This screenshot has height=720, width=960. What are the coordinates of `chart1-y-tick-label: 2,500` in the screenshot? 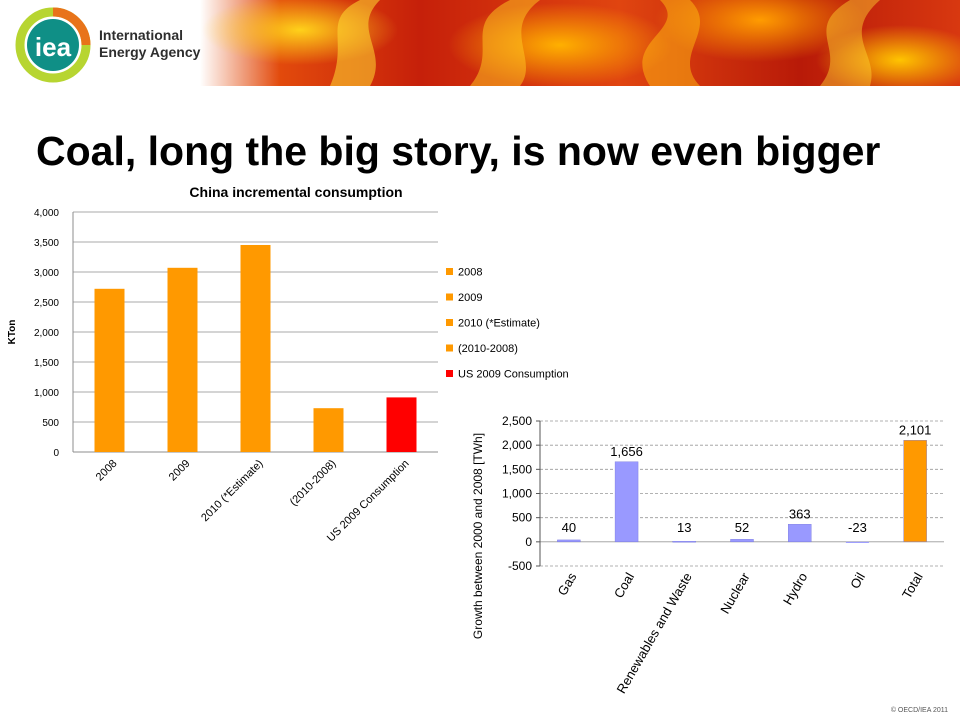 It's located at (46, 303).